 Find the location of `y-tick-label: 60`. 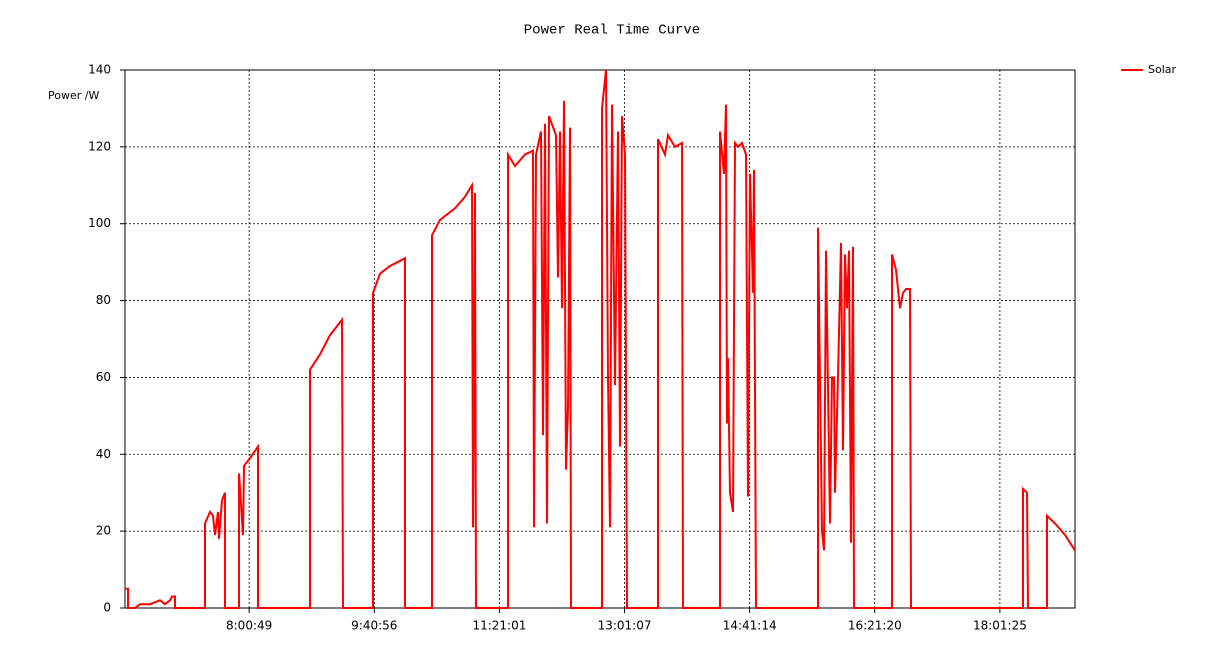

y-tick-label: 60 is located at coordinates (103, 377).